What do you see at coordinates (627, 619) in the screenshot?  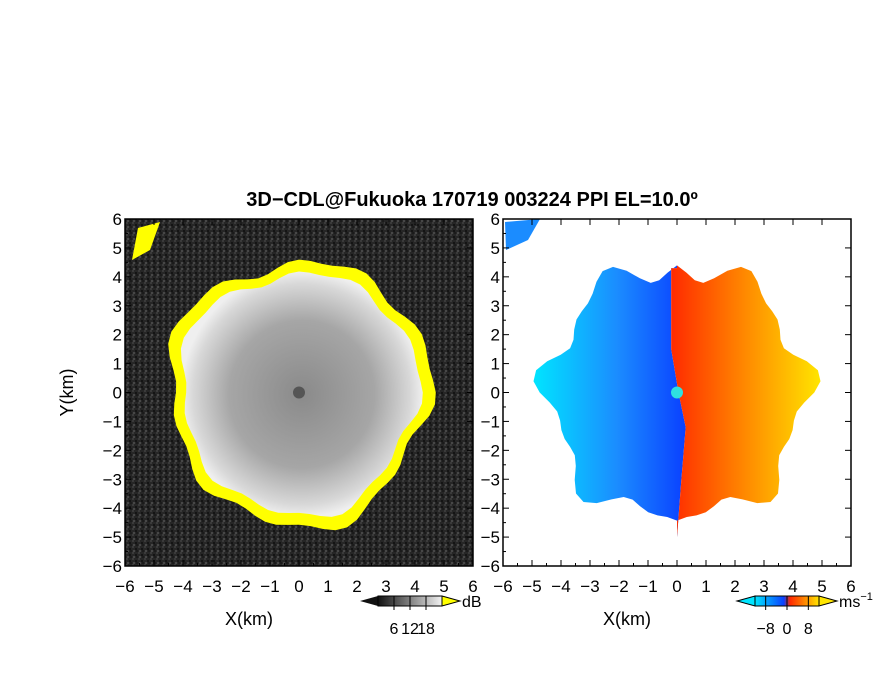 I see `velocity-x-axis-label: X(km)` at bounding box center [627, 619].